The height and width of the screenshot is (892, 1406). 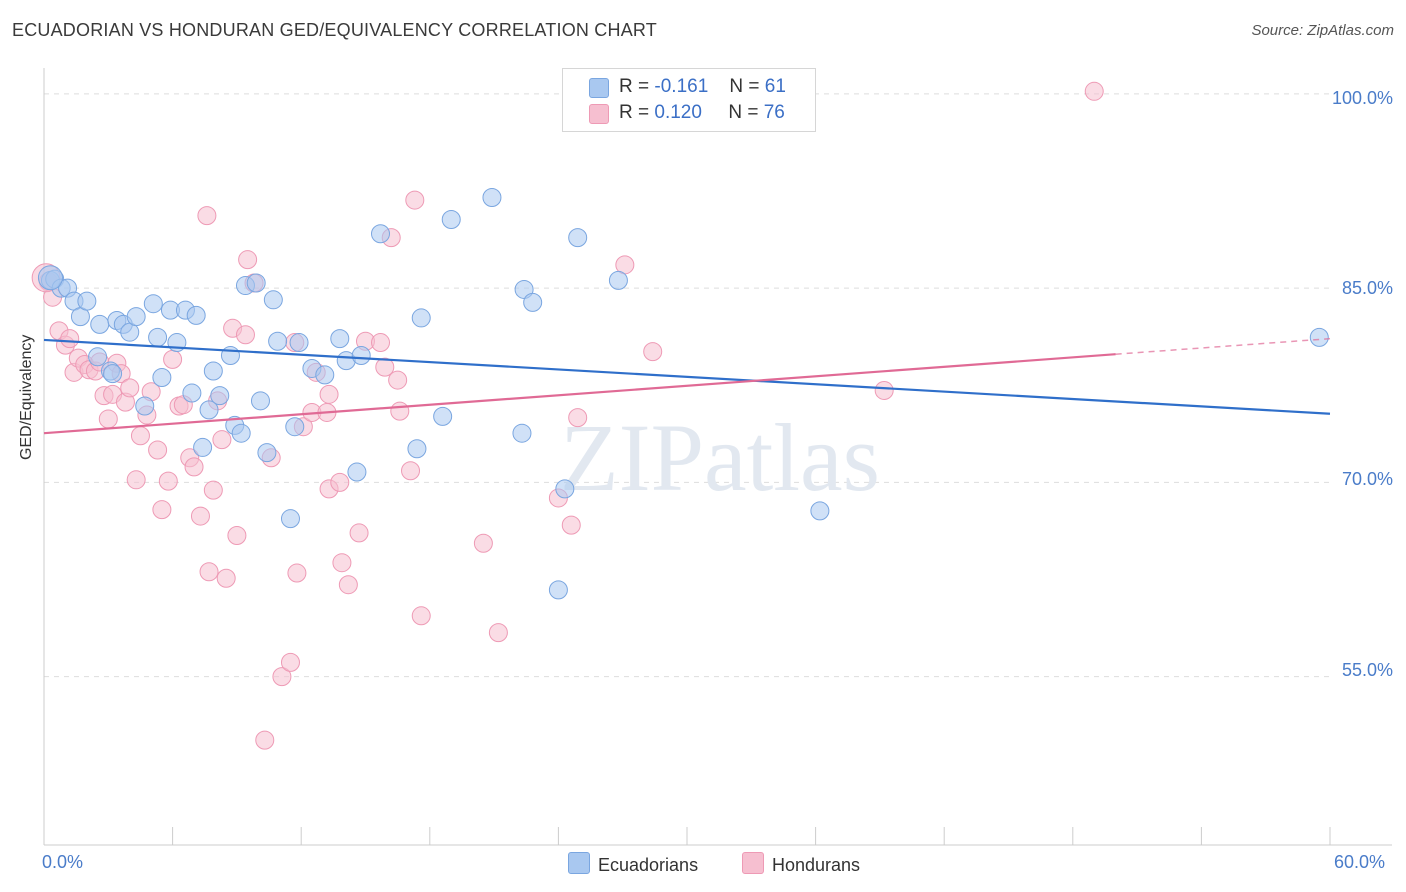 What do you see at coordinates (648, 865) in the screenshot?
I see `legend-label-ecuadorians: Ecuadorians` at bounding box center [648, 865].